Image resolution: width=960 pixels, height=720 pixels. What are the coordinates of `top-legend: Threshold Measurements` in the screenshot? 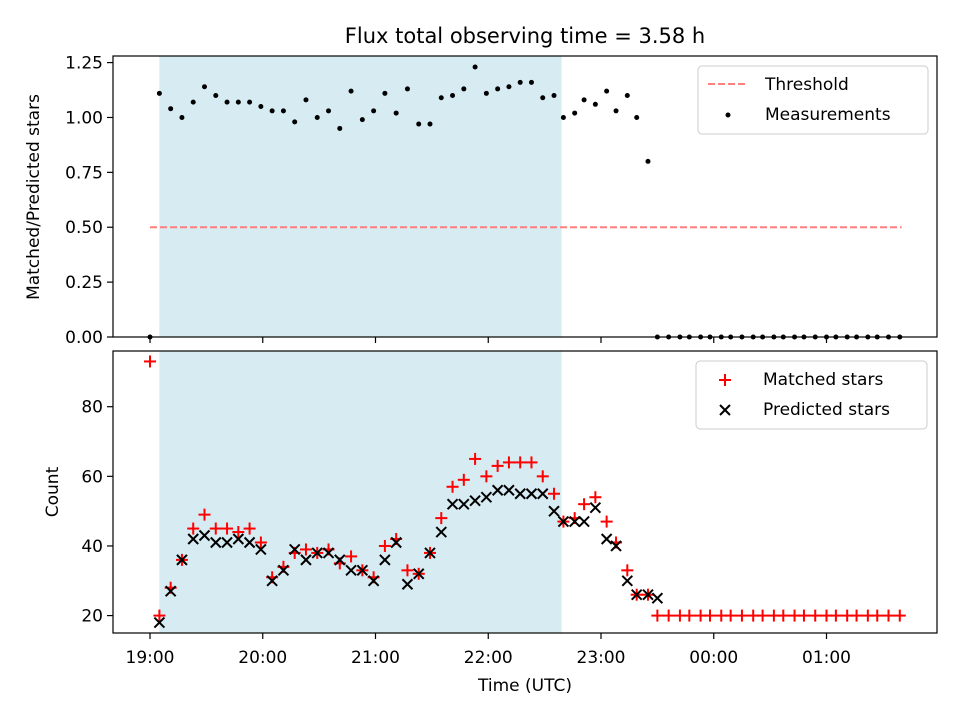 It's located at (813, 100).